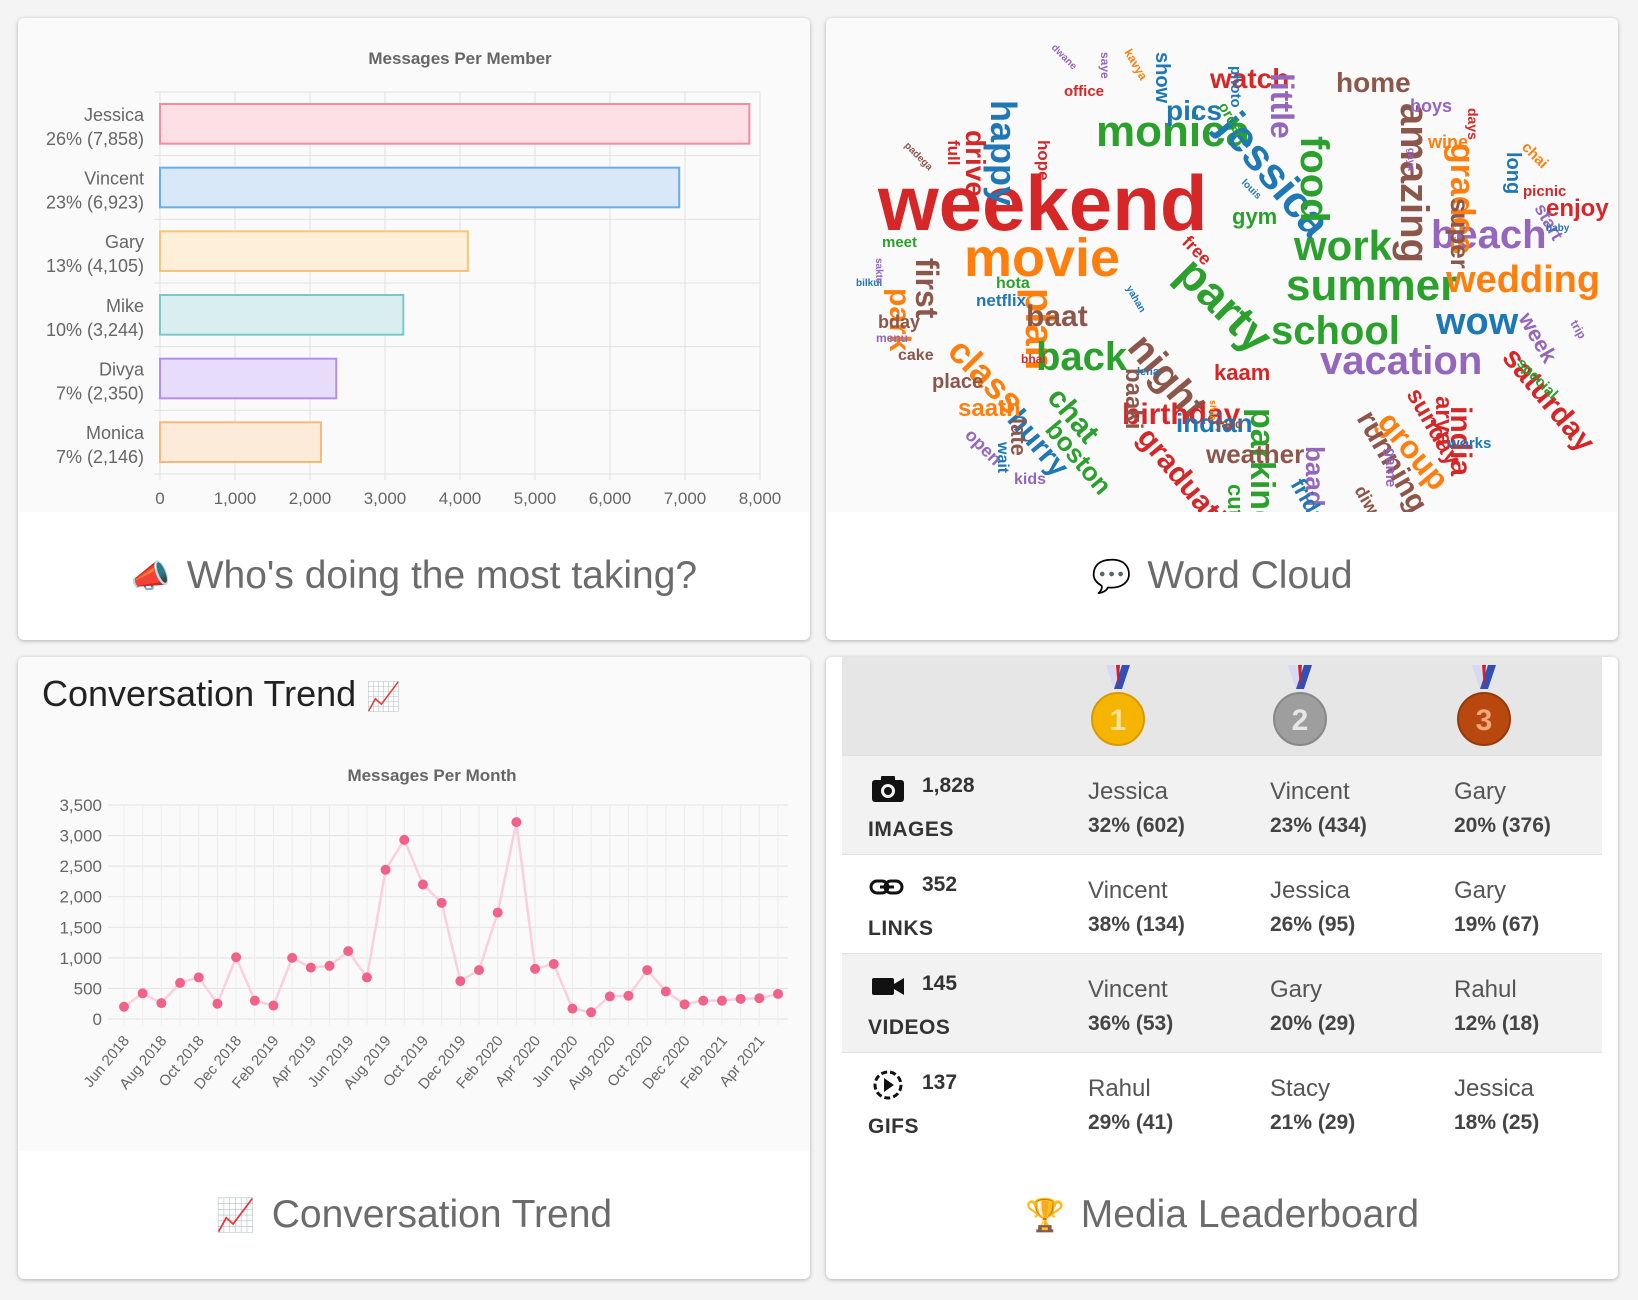 The width and height of the screenshot is (1638, 1300). What do you see at coordinates (1497, 1122) in the screenshot?
I see `gifs-third-pct: 18% (25)` at bounding box center [1497, 1122].